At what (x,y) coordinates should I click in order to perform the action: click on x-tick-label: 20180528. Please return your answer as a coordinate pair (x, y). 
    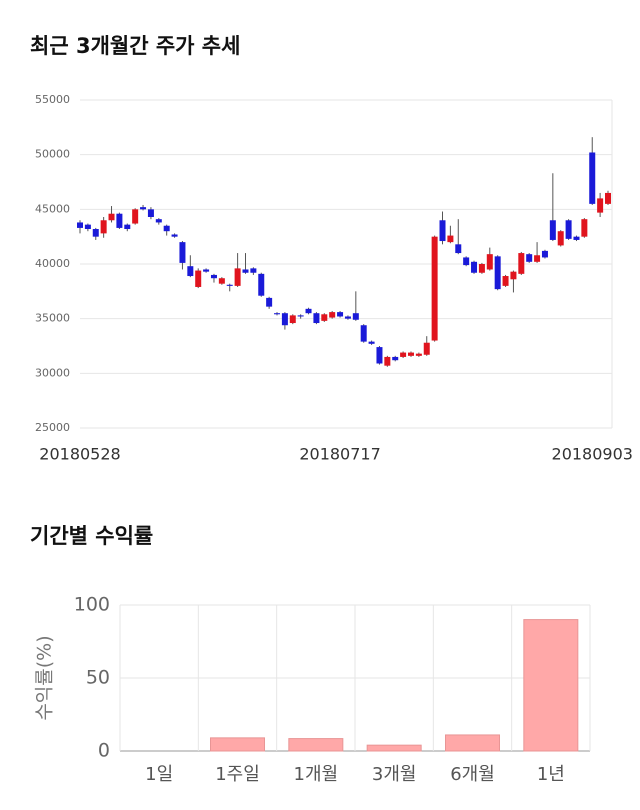
    Looking at the image, I should click on (79, 454).